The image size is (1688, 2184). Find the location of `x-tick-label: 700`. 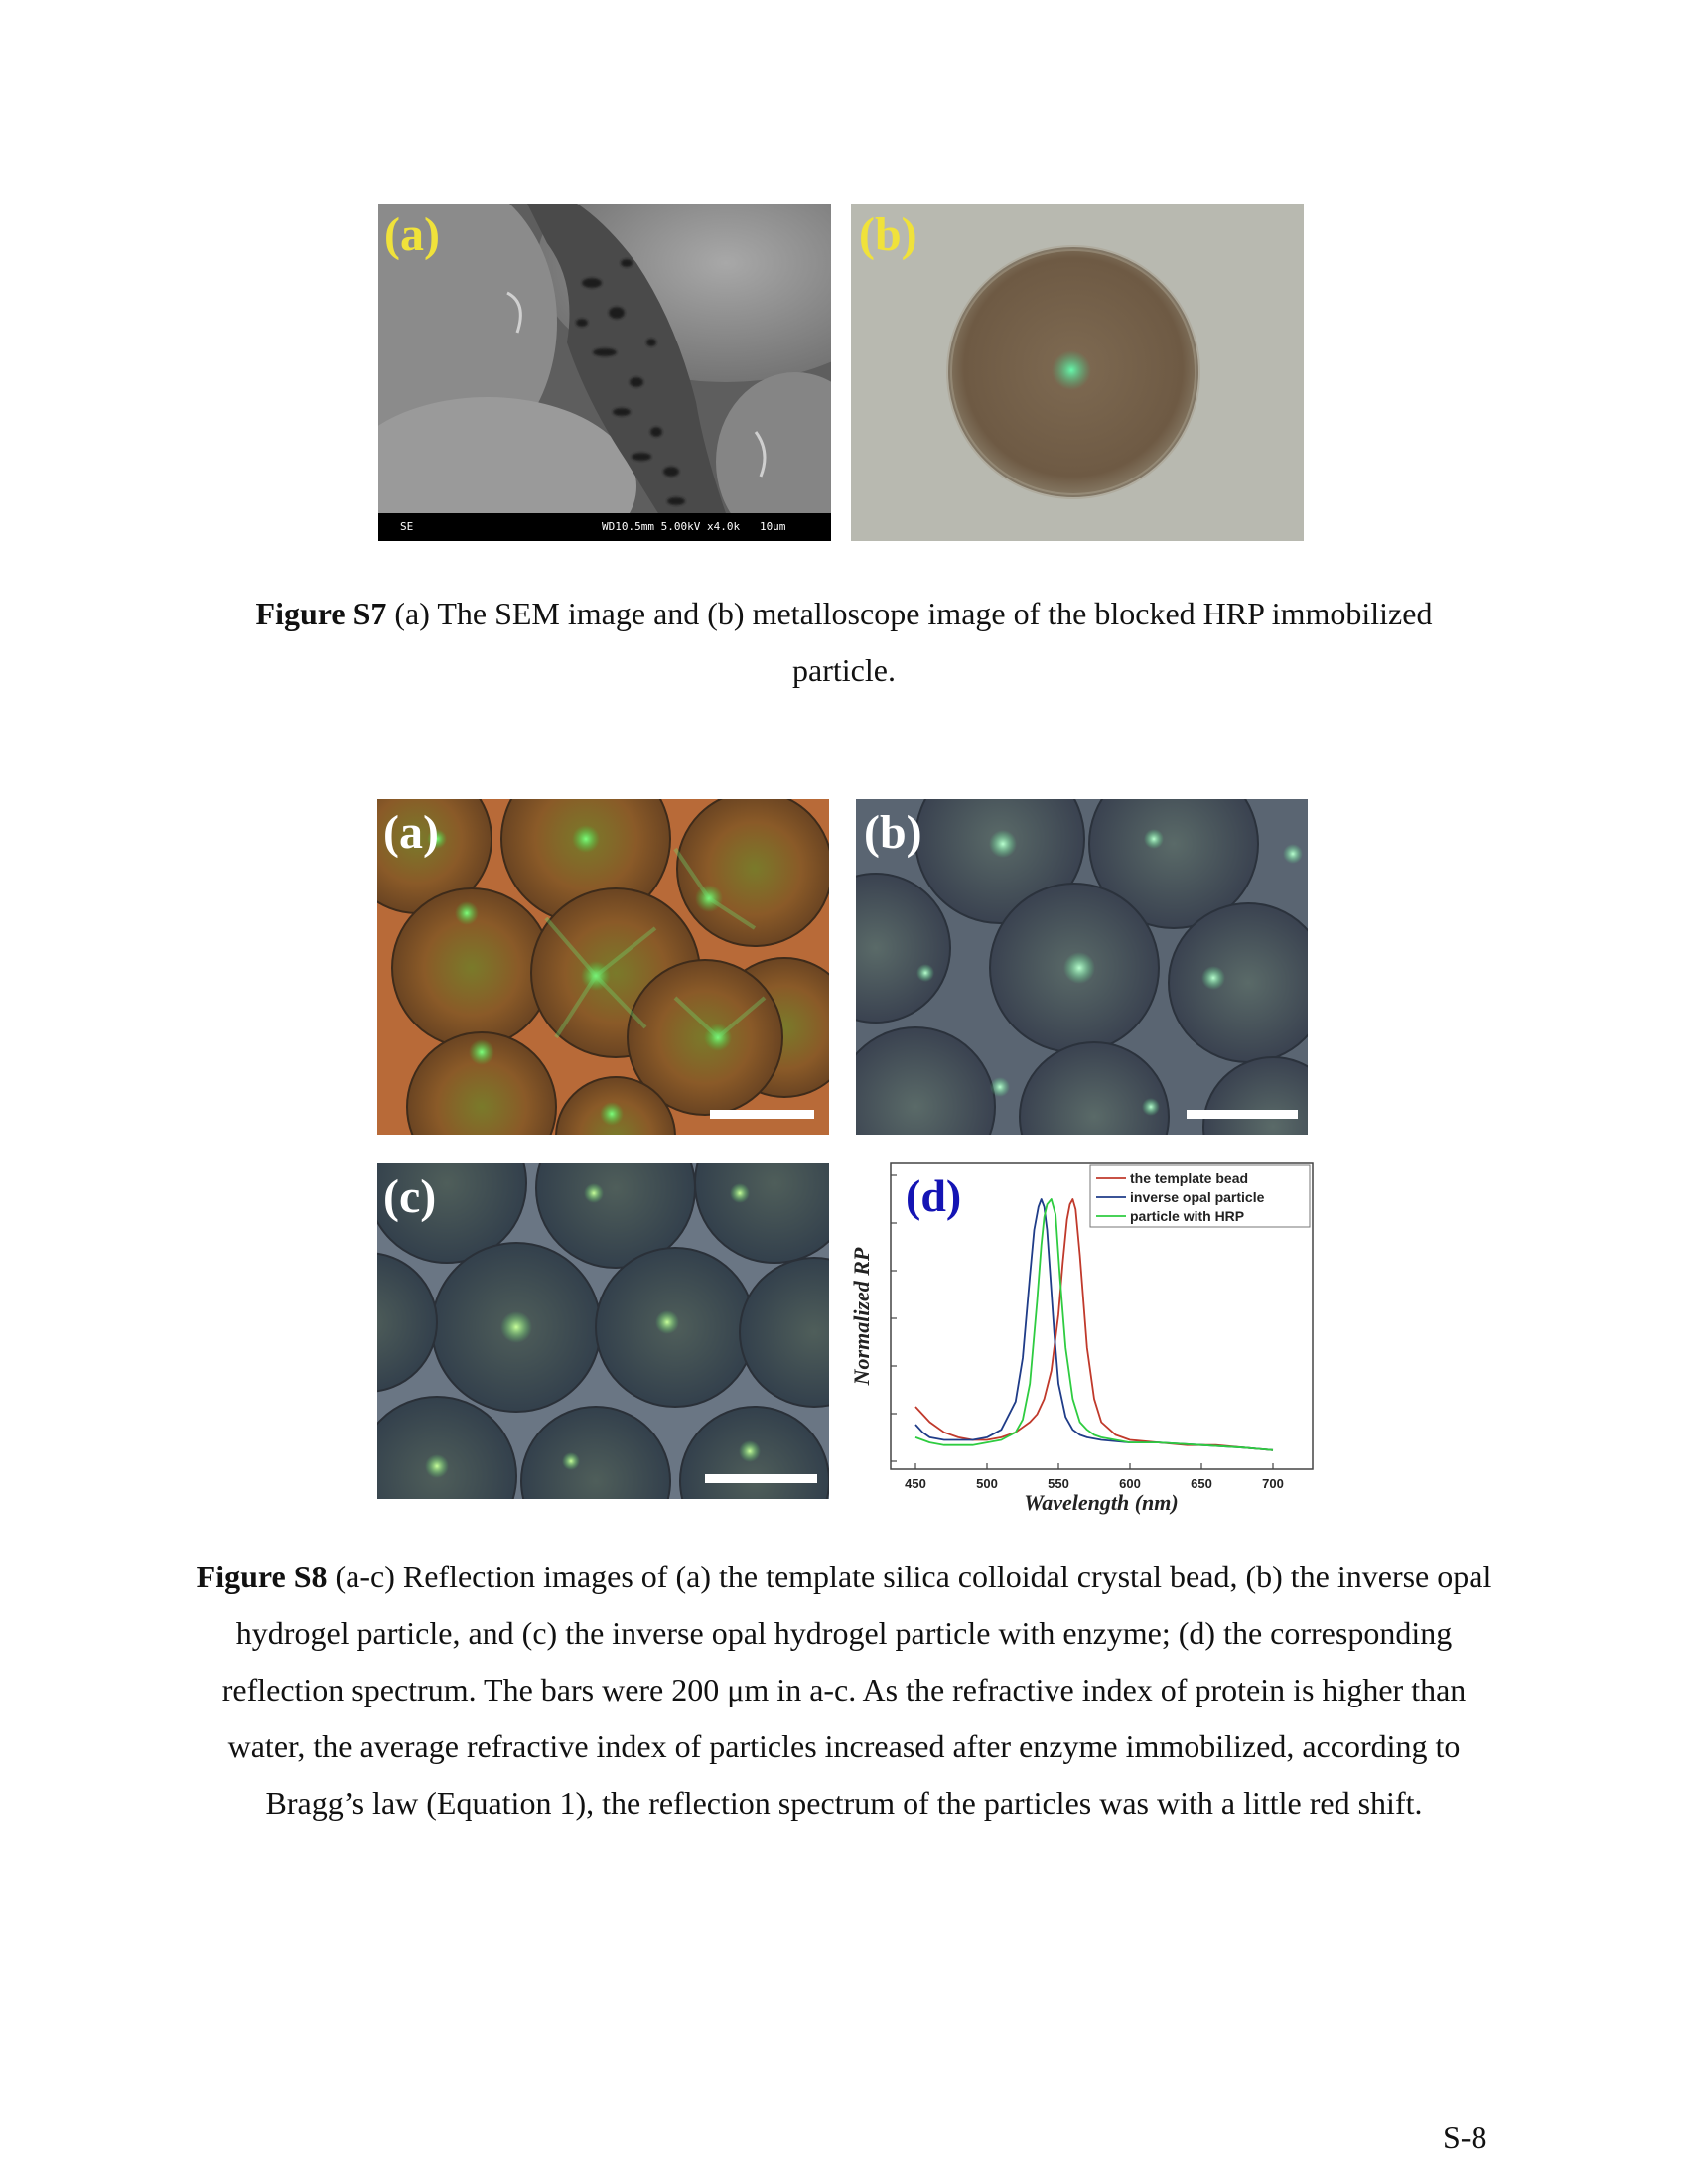

x-tick-label: 700 is located at coordinates (1273, 1483).